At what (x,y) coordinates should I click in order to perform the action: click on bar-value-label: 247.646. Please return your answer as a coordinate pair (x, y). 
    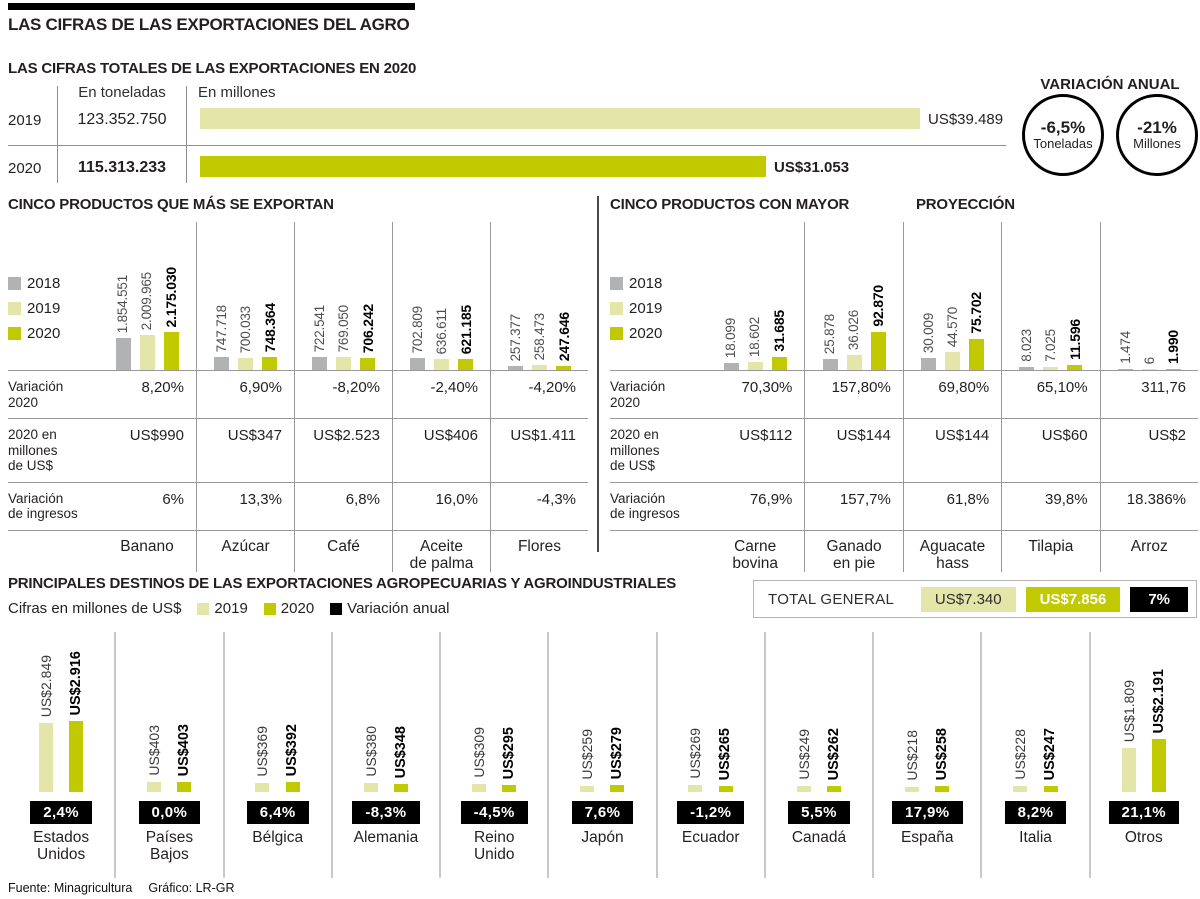
    Looking at the image, I should click on (563, 336).